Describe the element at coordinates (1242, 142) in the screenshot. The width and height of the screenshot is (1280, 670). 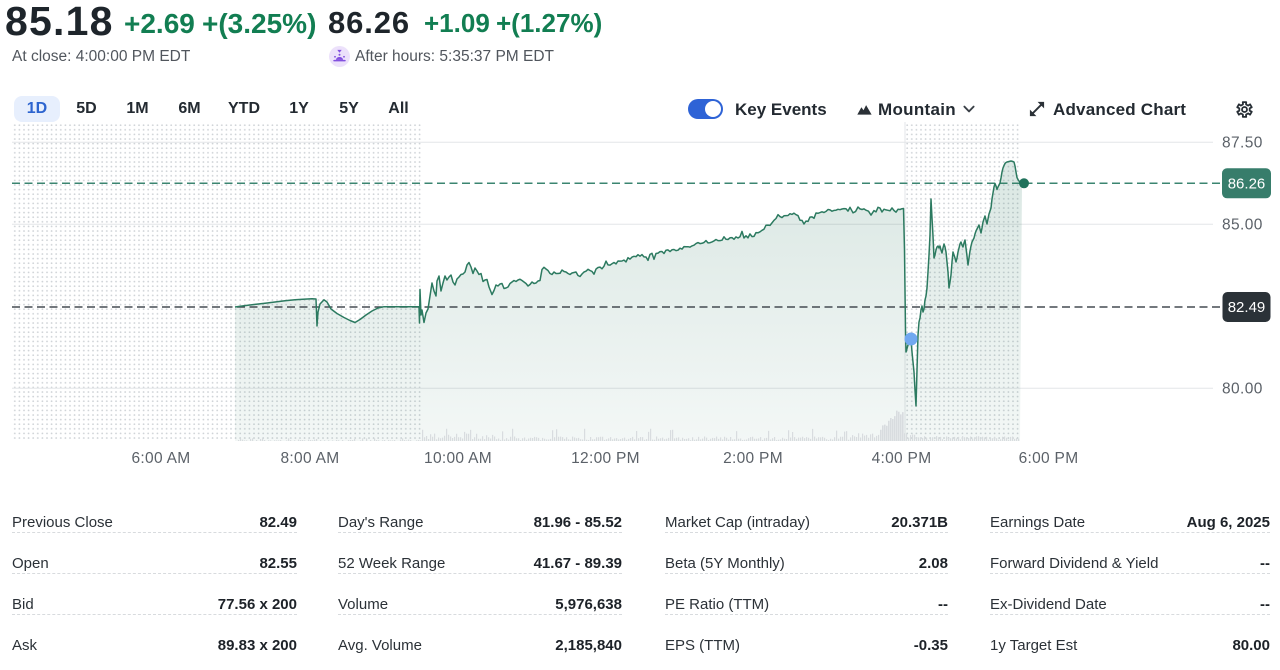
I see `svg-text: 87.50` at that location.